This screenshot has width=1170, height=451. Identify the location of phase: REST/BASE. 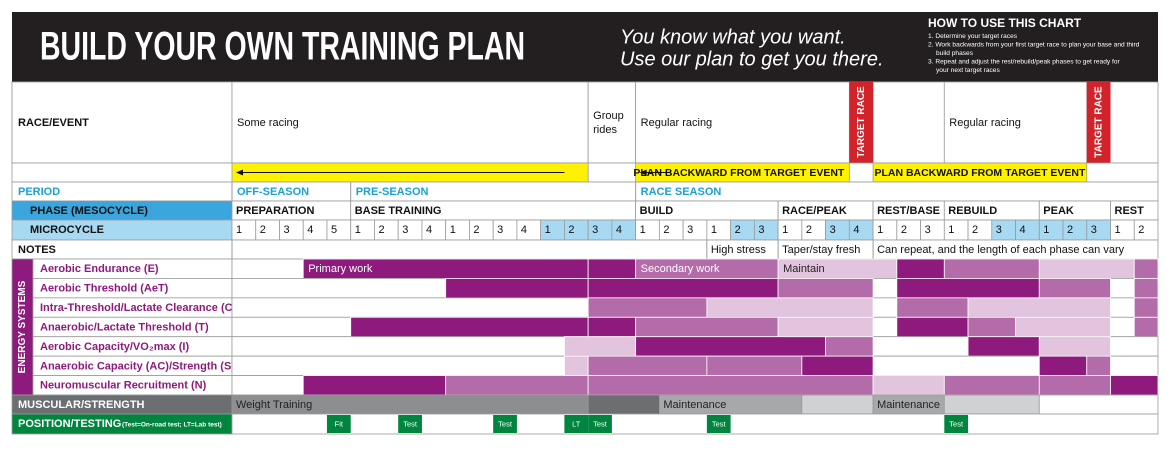
(908, 211).